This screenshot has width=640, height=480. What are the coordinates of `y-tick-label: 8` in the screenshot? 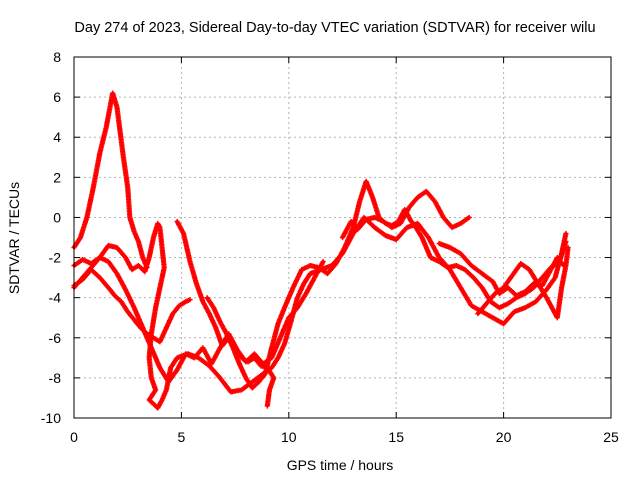 It's located at (57, 57).